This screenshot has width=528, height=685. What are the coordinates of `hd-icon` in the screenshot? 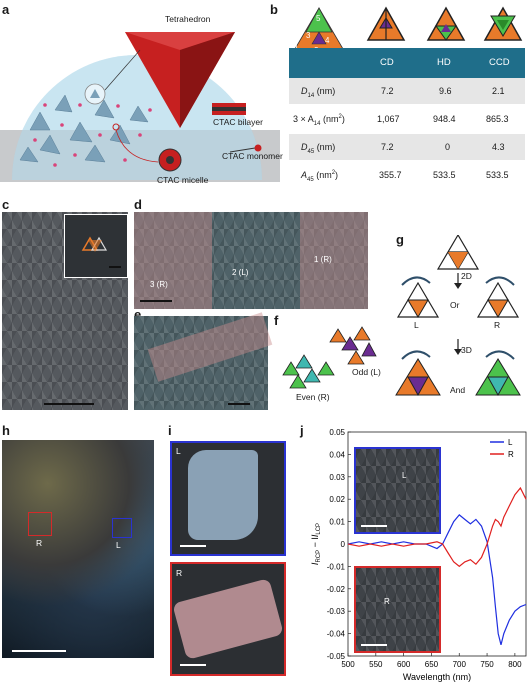 It's located at (446, 23).